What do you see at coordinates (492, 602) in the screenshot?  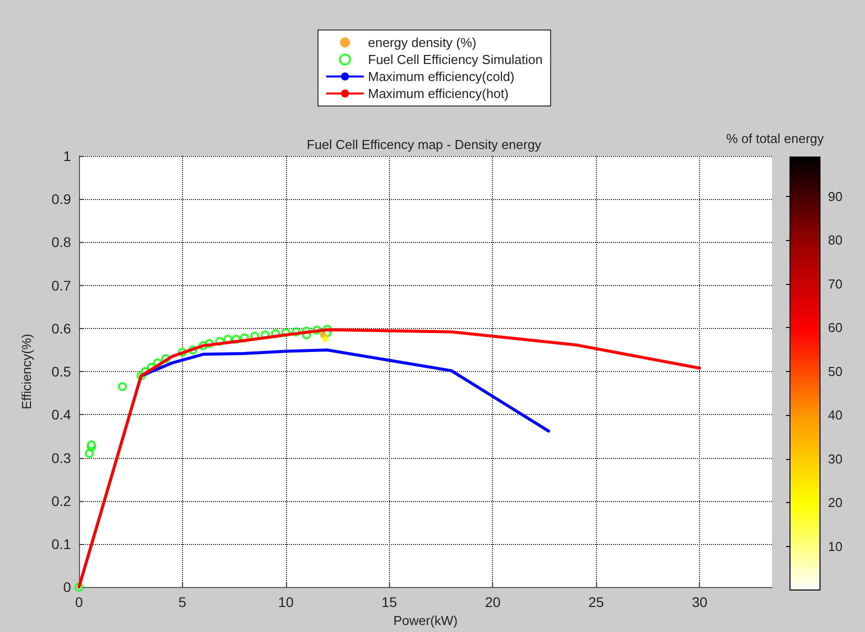 I see `x-tick-label: 20` at bounding box center [492, 602].